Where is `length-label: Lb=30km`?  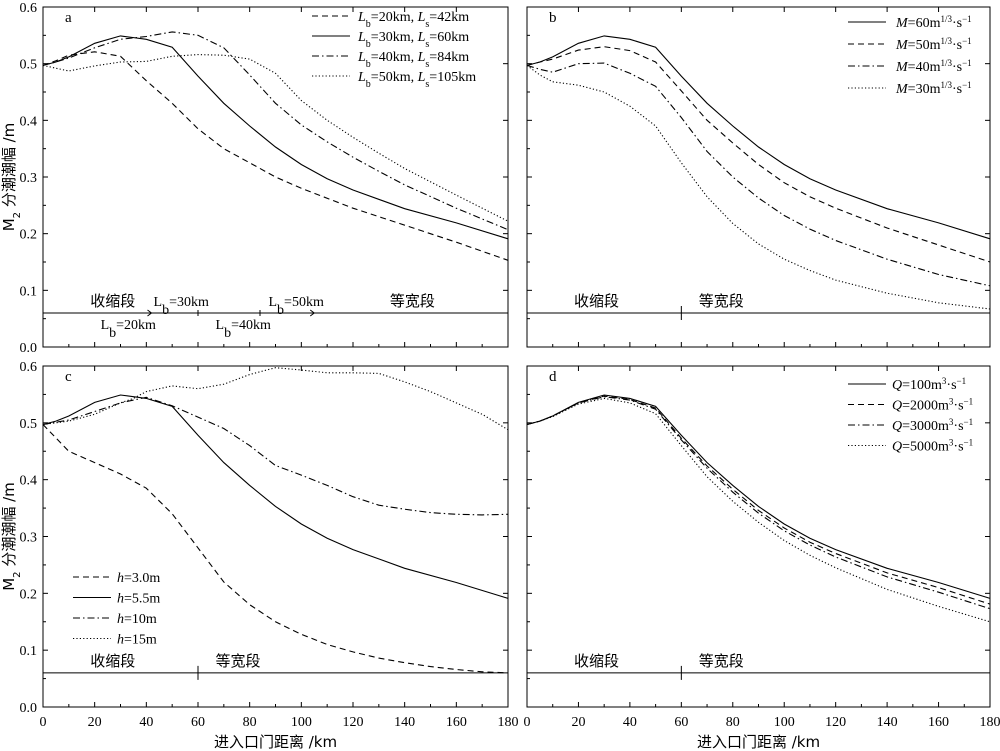
length-label: Lb=30km is located at coordinates (181, 306).